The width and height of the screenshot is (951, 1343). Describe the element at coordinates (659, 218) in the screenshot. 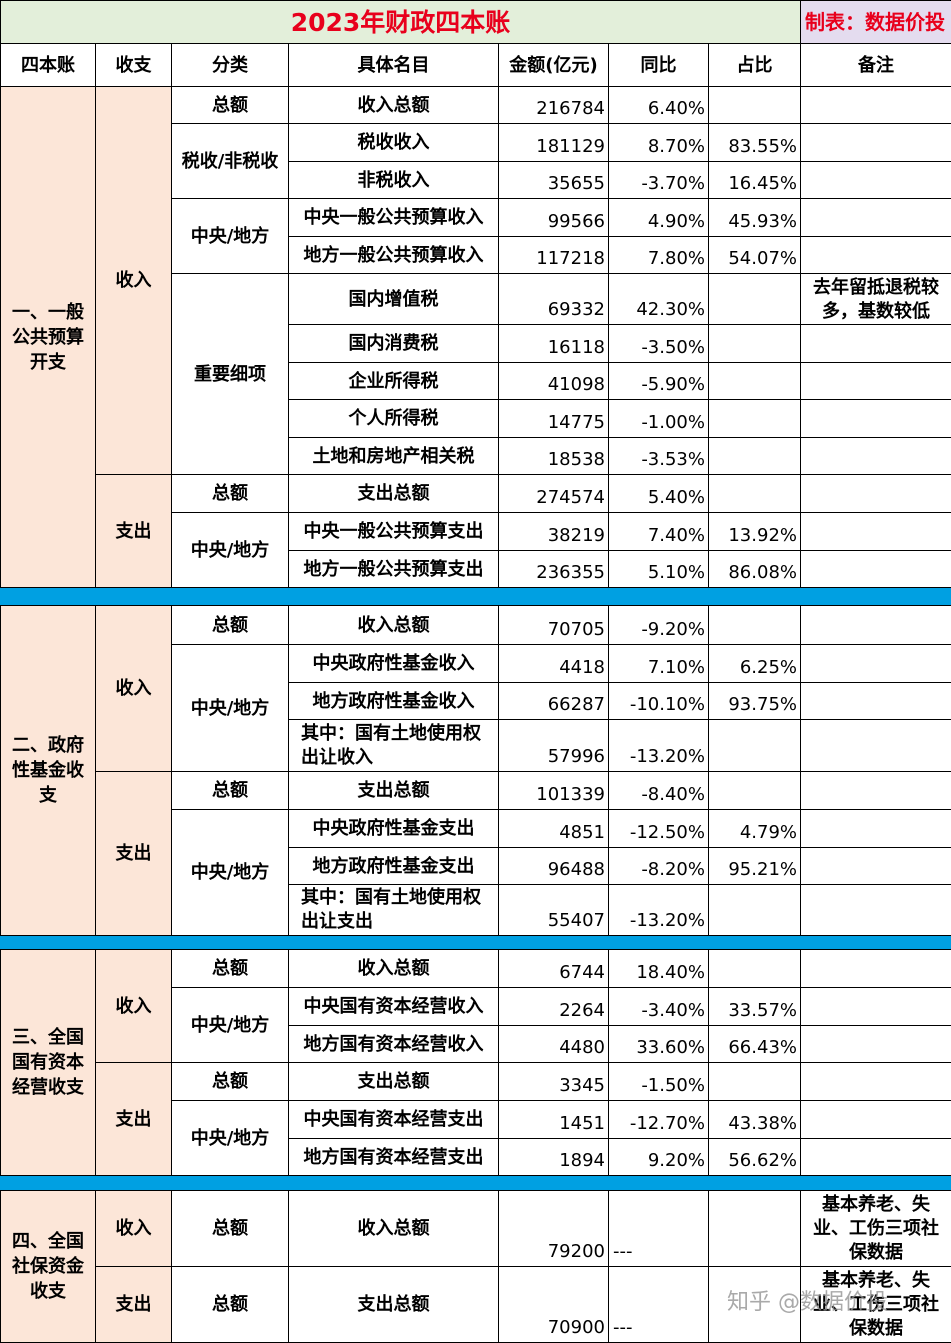

I see `yoy-cell: 4.90%` at that location.